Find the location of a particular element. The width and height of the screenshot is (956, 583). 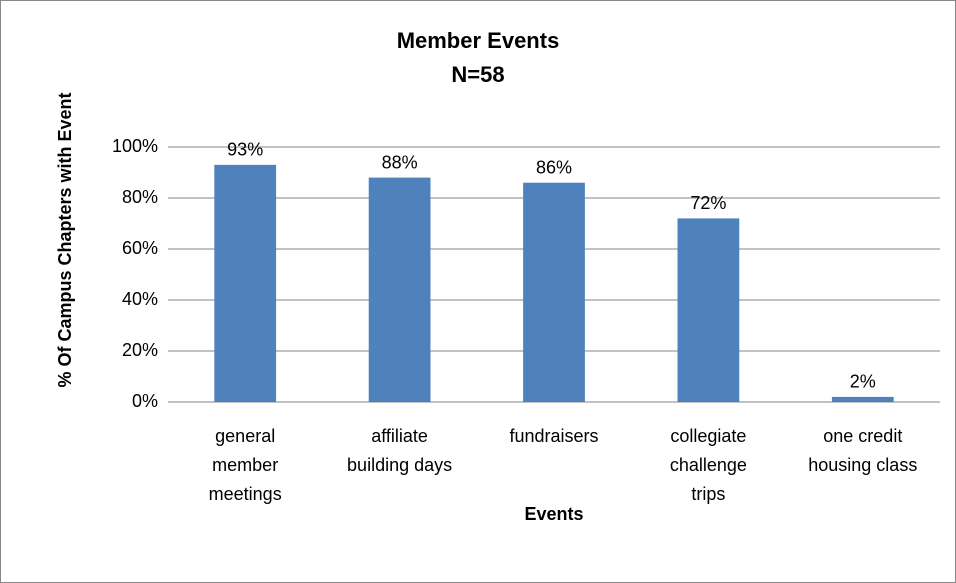

x-tick-label: affiliate building days is located at coordinates (400, 450).